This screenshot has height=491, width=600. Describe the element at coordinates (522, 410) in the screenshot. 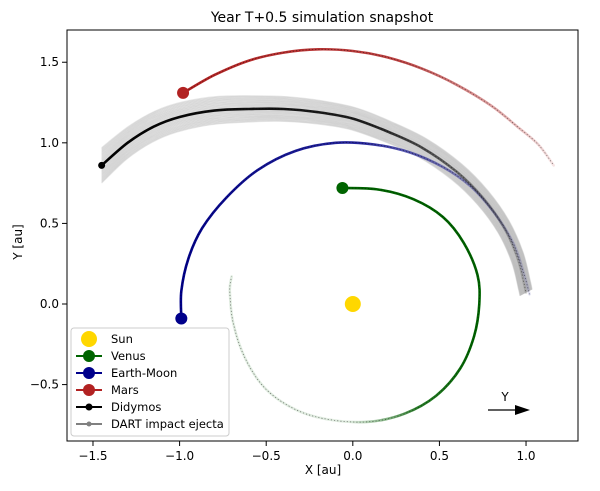

I see `direction-arrow-head` at that location.